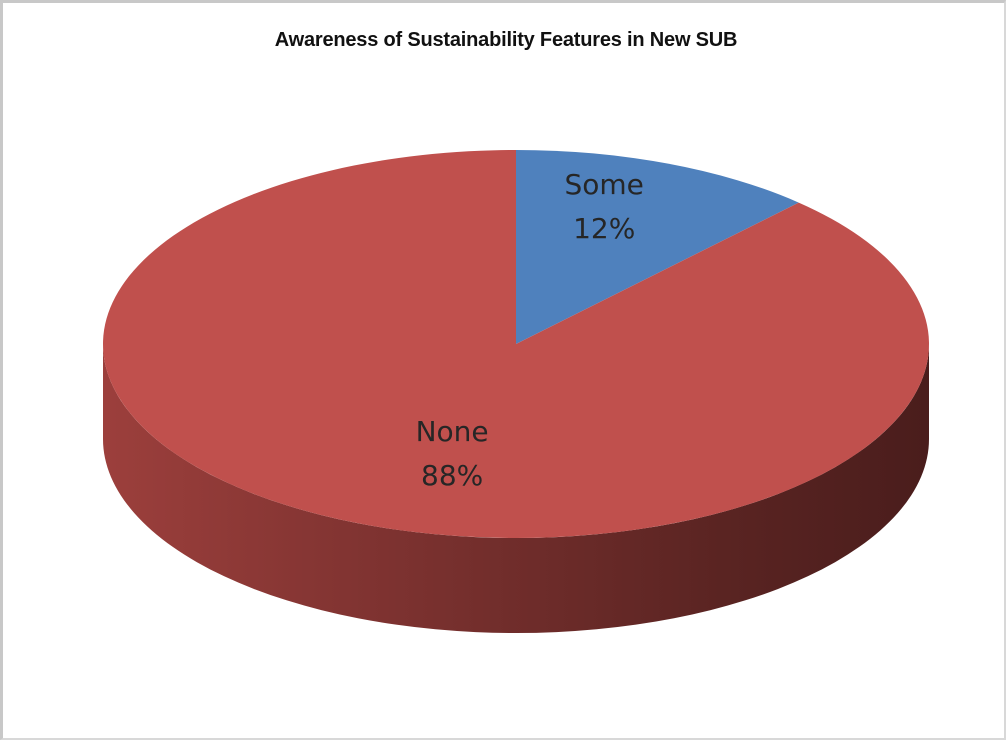 This screenshot has height=743, width=1006. I want to click on slice-percent-label: 88%, so click(452, 475).